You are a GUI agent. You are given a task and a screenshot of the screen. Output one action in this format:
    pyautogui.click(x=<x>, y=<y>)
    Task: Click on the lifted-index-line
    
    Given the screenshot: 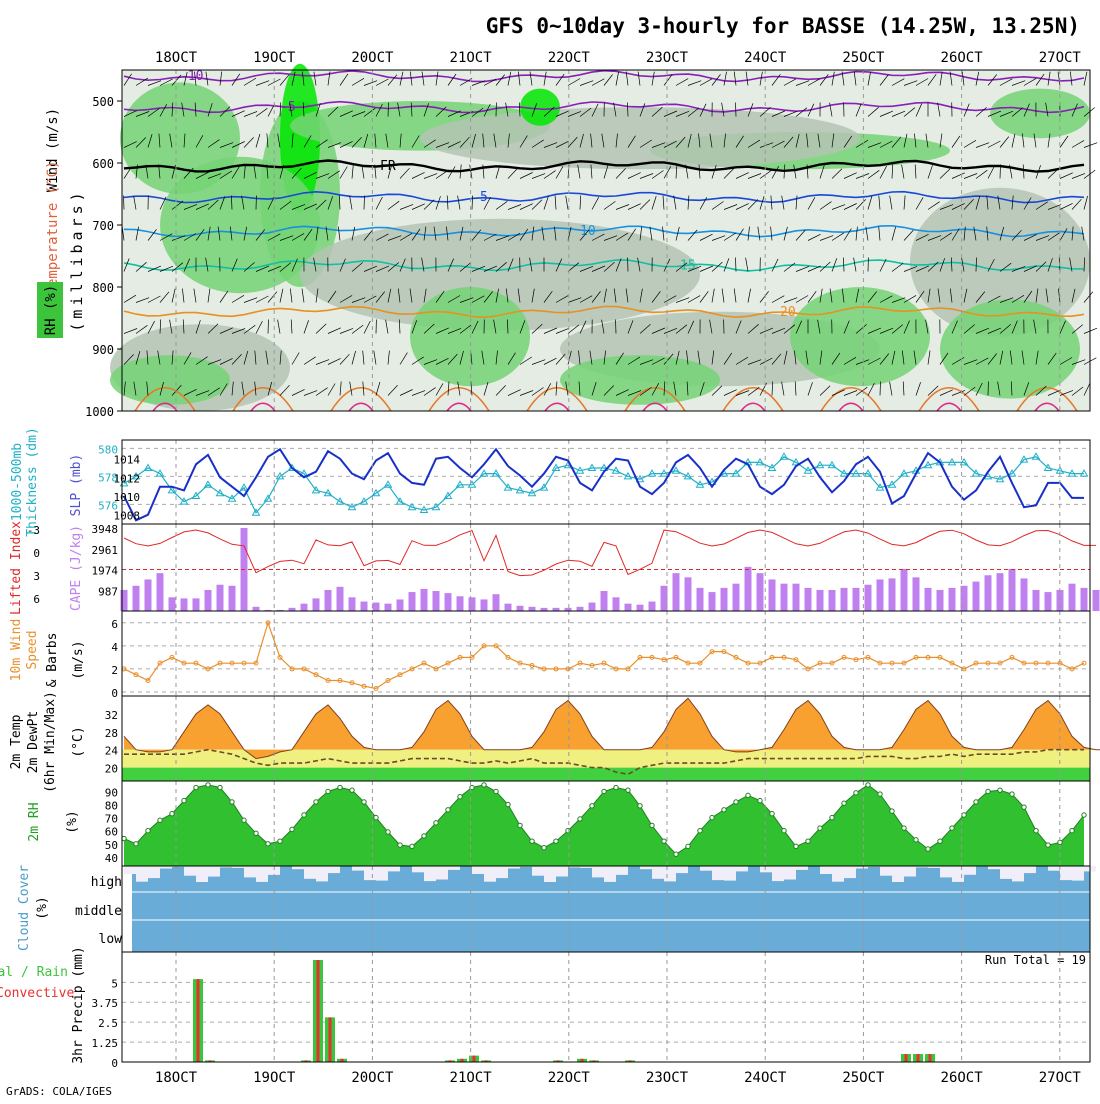 What is the action you would take?
    pyautogui.click(x=610, y=553)
    